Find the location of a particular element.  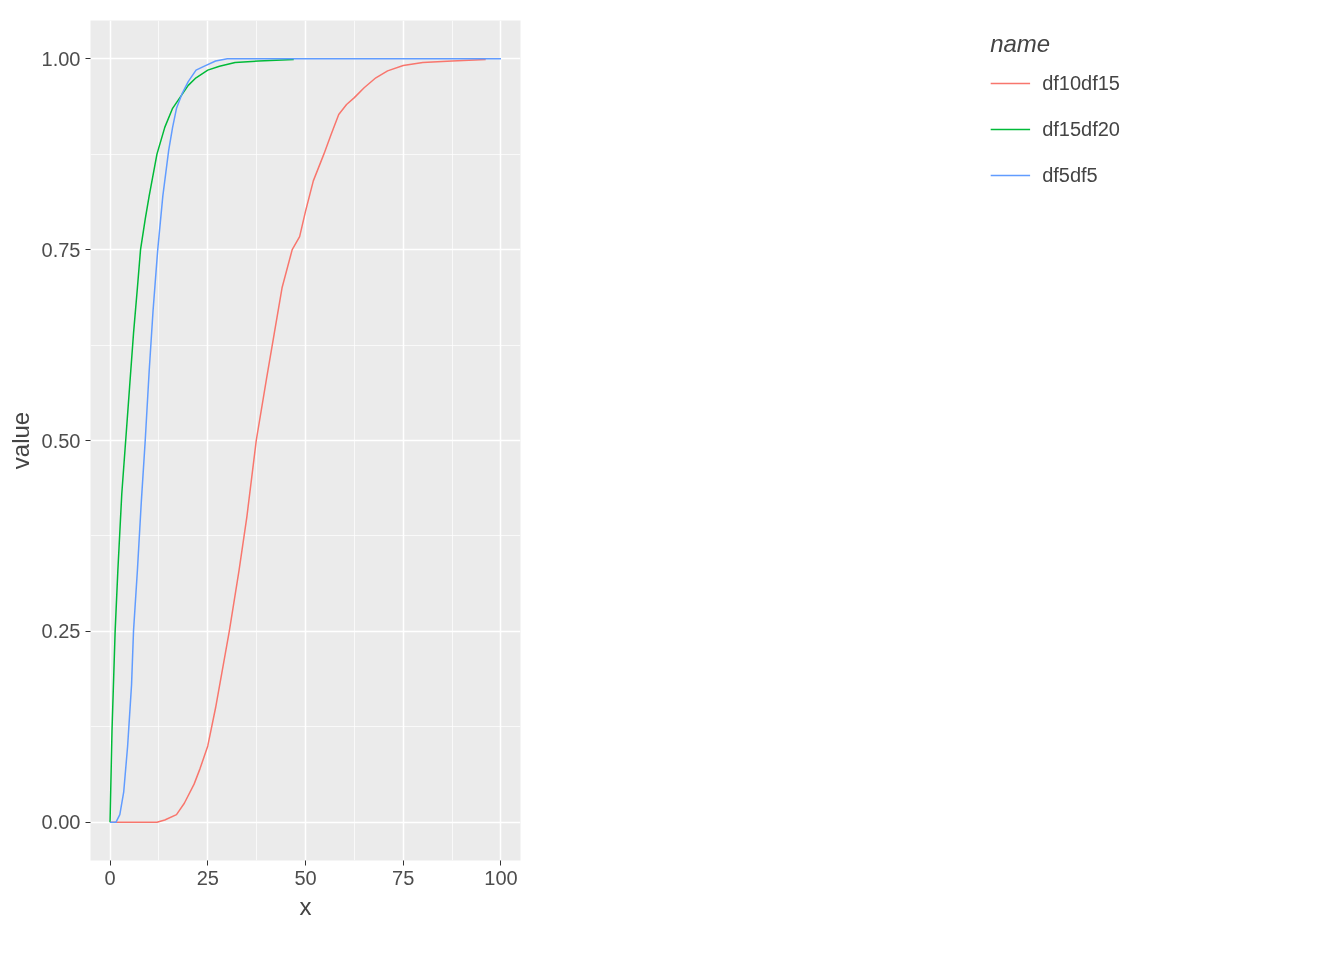

x-axis-title: x is located at coordinates (305, 906).